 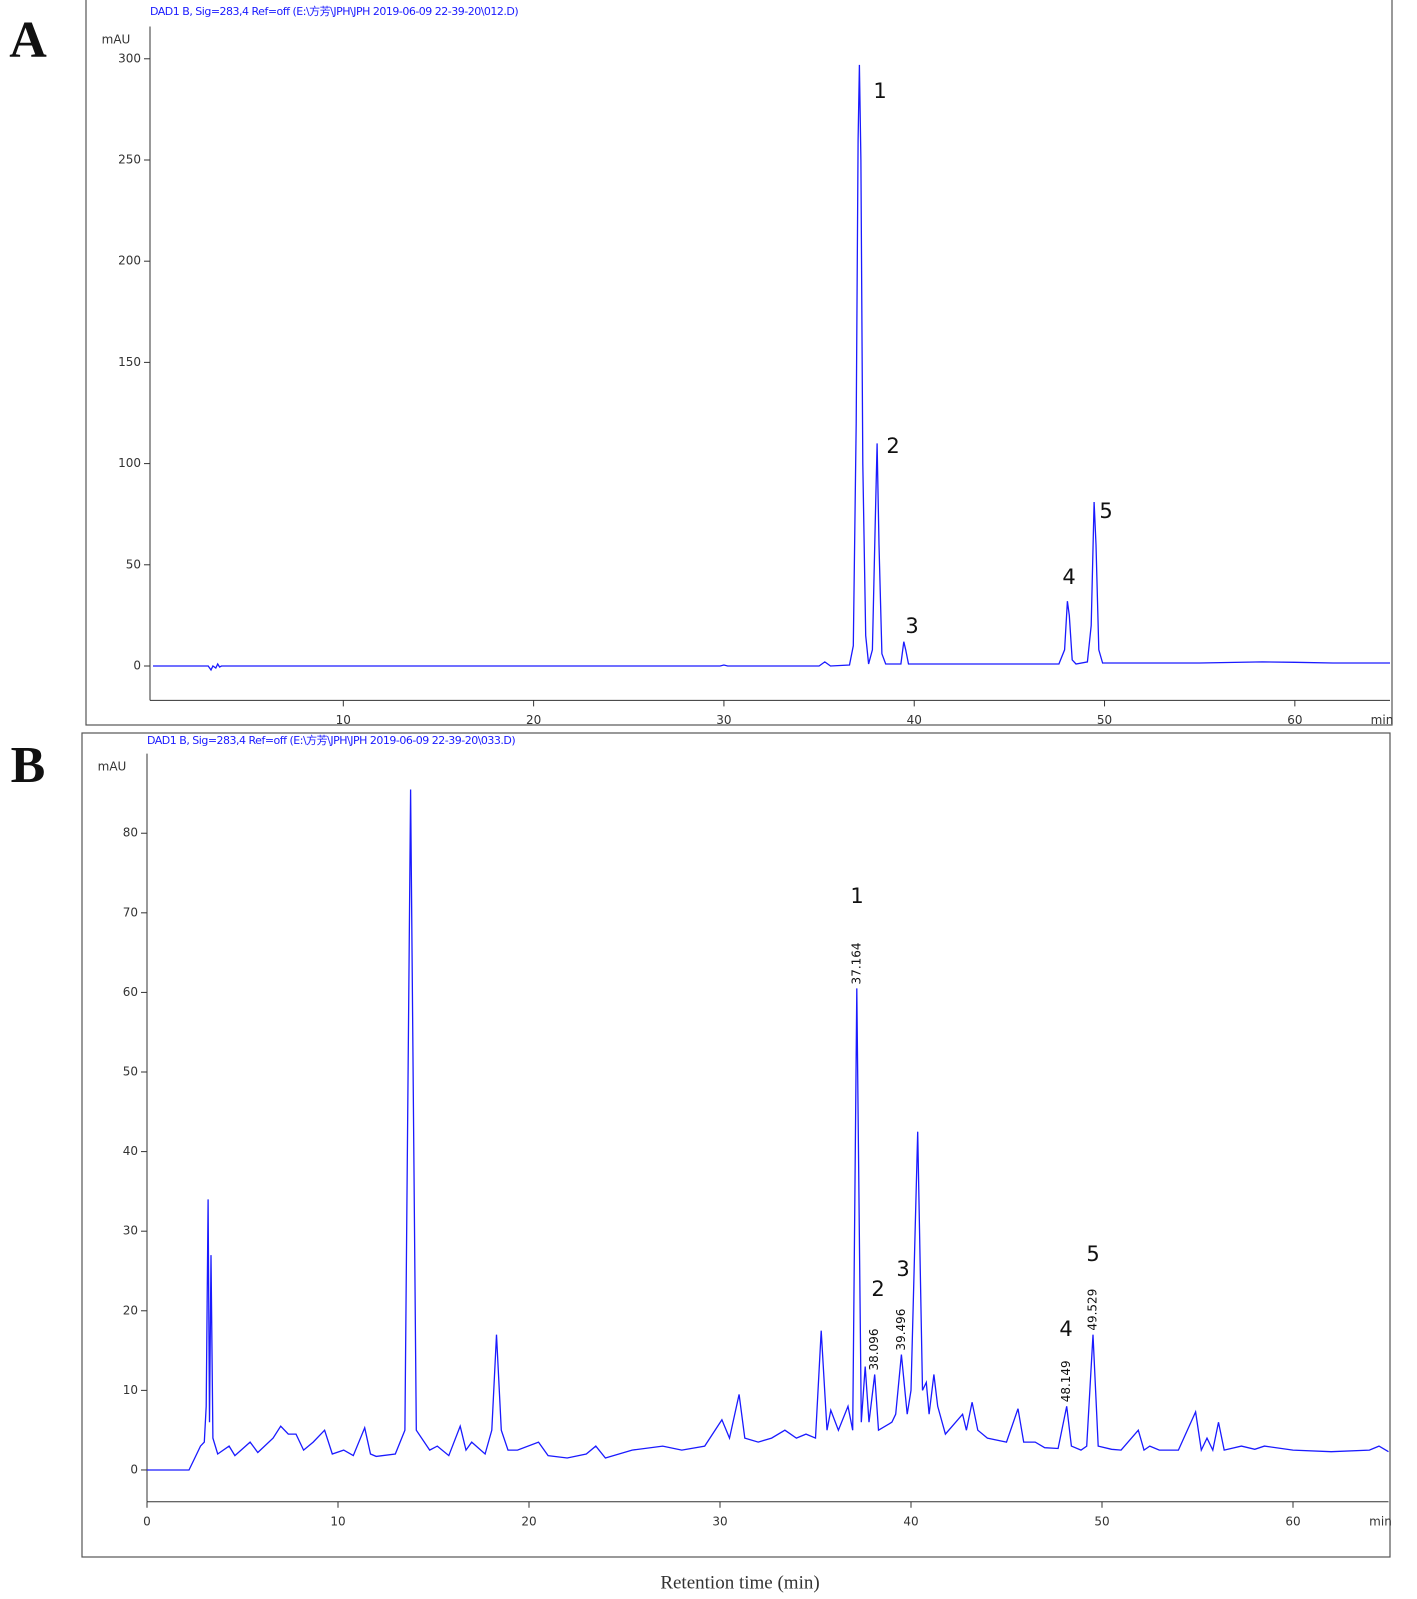 I want to click on retention-time-label: 37.164, so click(x=856, y=963).